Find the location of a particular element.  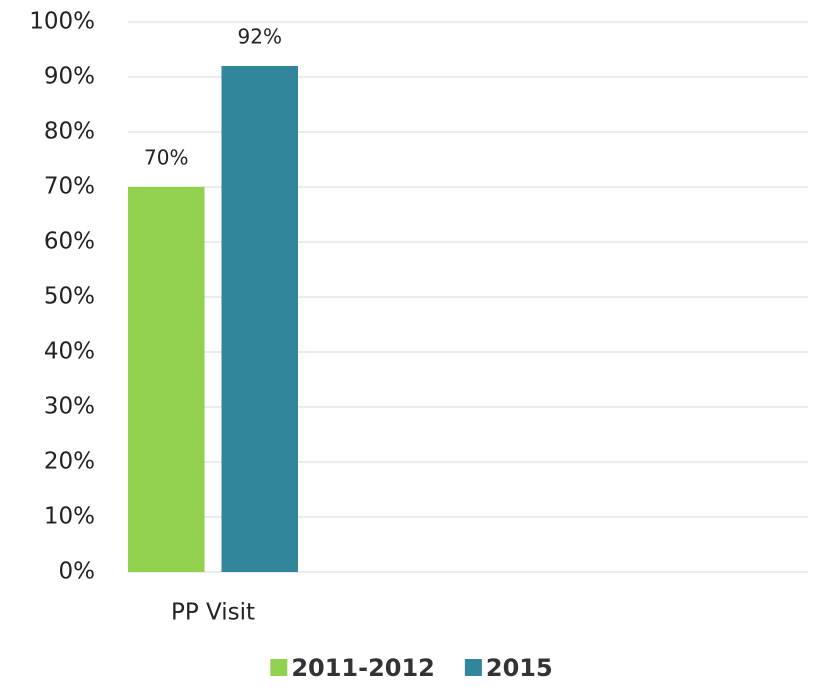

y-tick-label: 40% is located at coordinates (69, 352).